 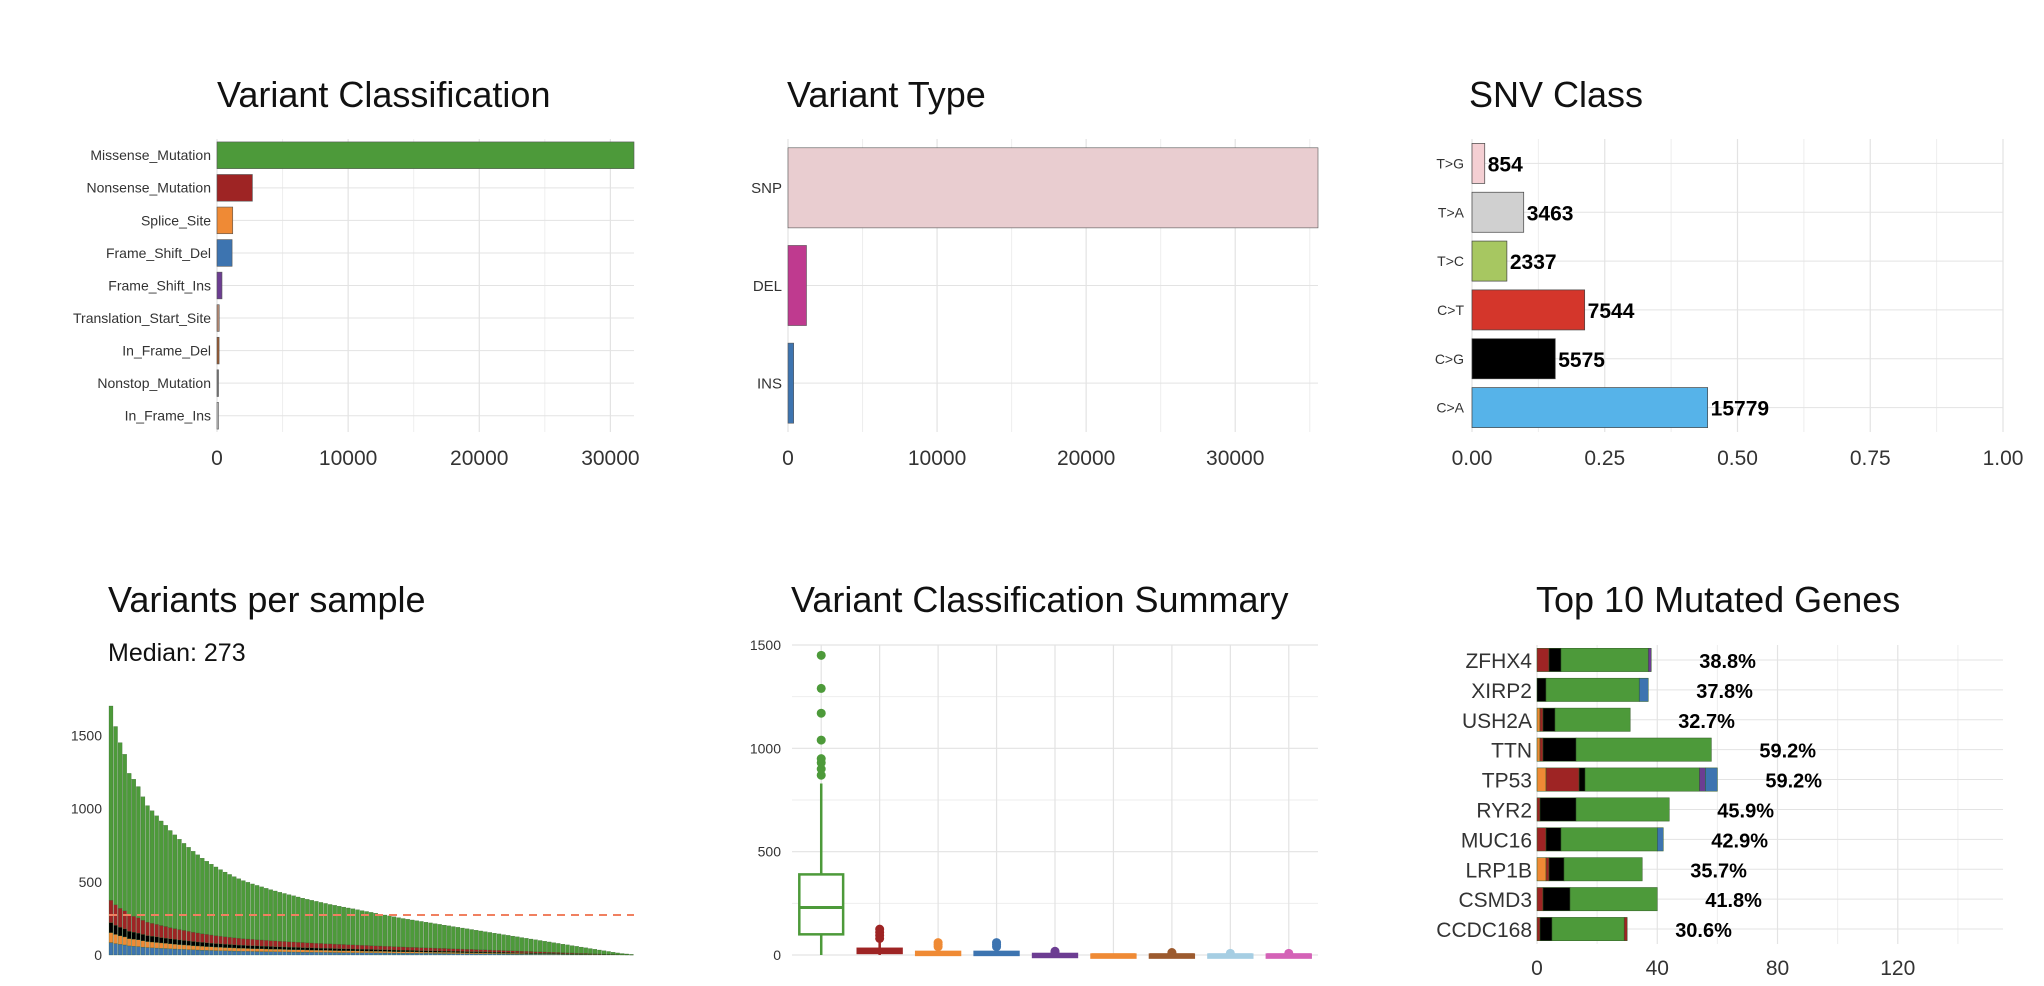 What do you see at coordinates (158, 253) in the screenshot?
I see `y-tick-label: Frame_Shift_Del` at bounding box center [158, 253].